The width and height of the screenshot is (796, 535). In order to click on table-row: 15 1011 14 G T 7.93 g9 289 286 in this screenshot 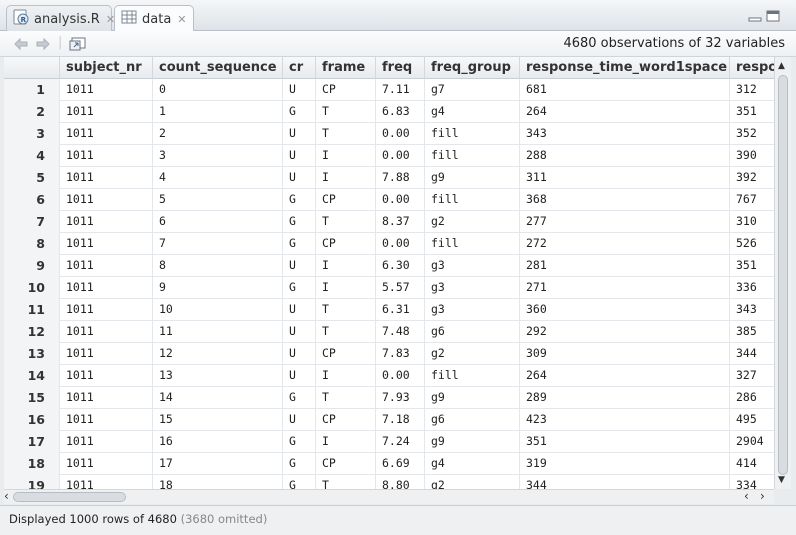, I will do `click(389, 398)`.